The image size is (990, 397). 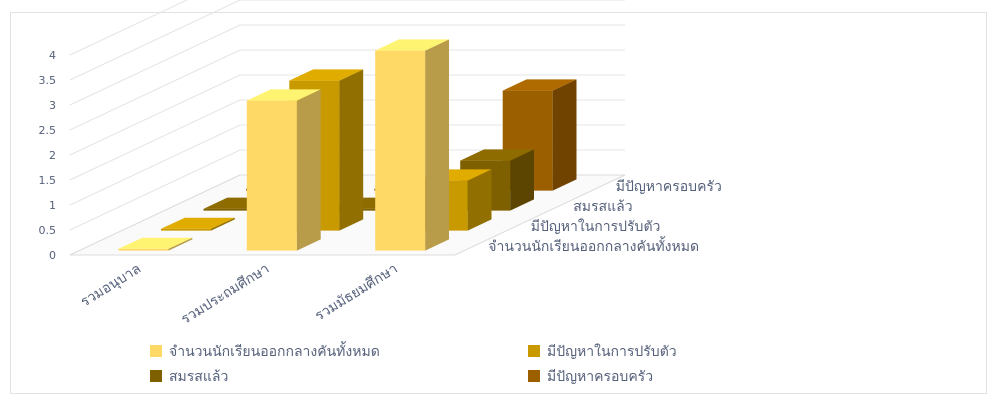 I want to click on y-tick-label: 0, so click(x=52, y=255).